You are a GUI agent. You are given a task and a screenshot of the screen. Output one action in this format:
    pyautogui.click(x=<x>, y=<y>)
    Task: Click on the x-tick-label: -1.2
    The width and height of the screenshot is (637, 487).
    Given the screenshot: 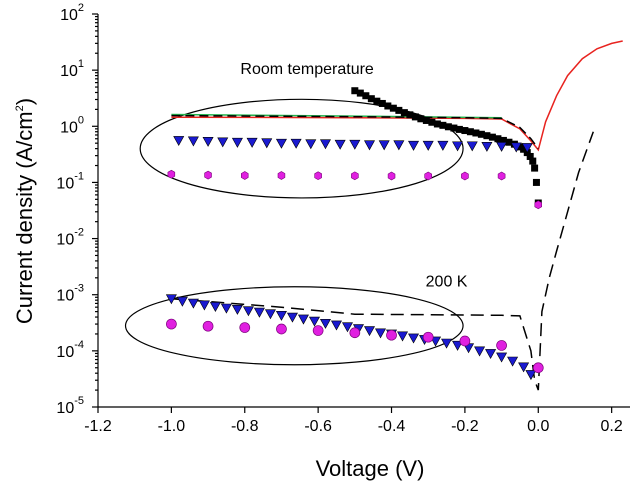 What is the action you would take?
    pyautogui.click(x=98, y=426)
    